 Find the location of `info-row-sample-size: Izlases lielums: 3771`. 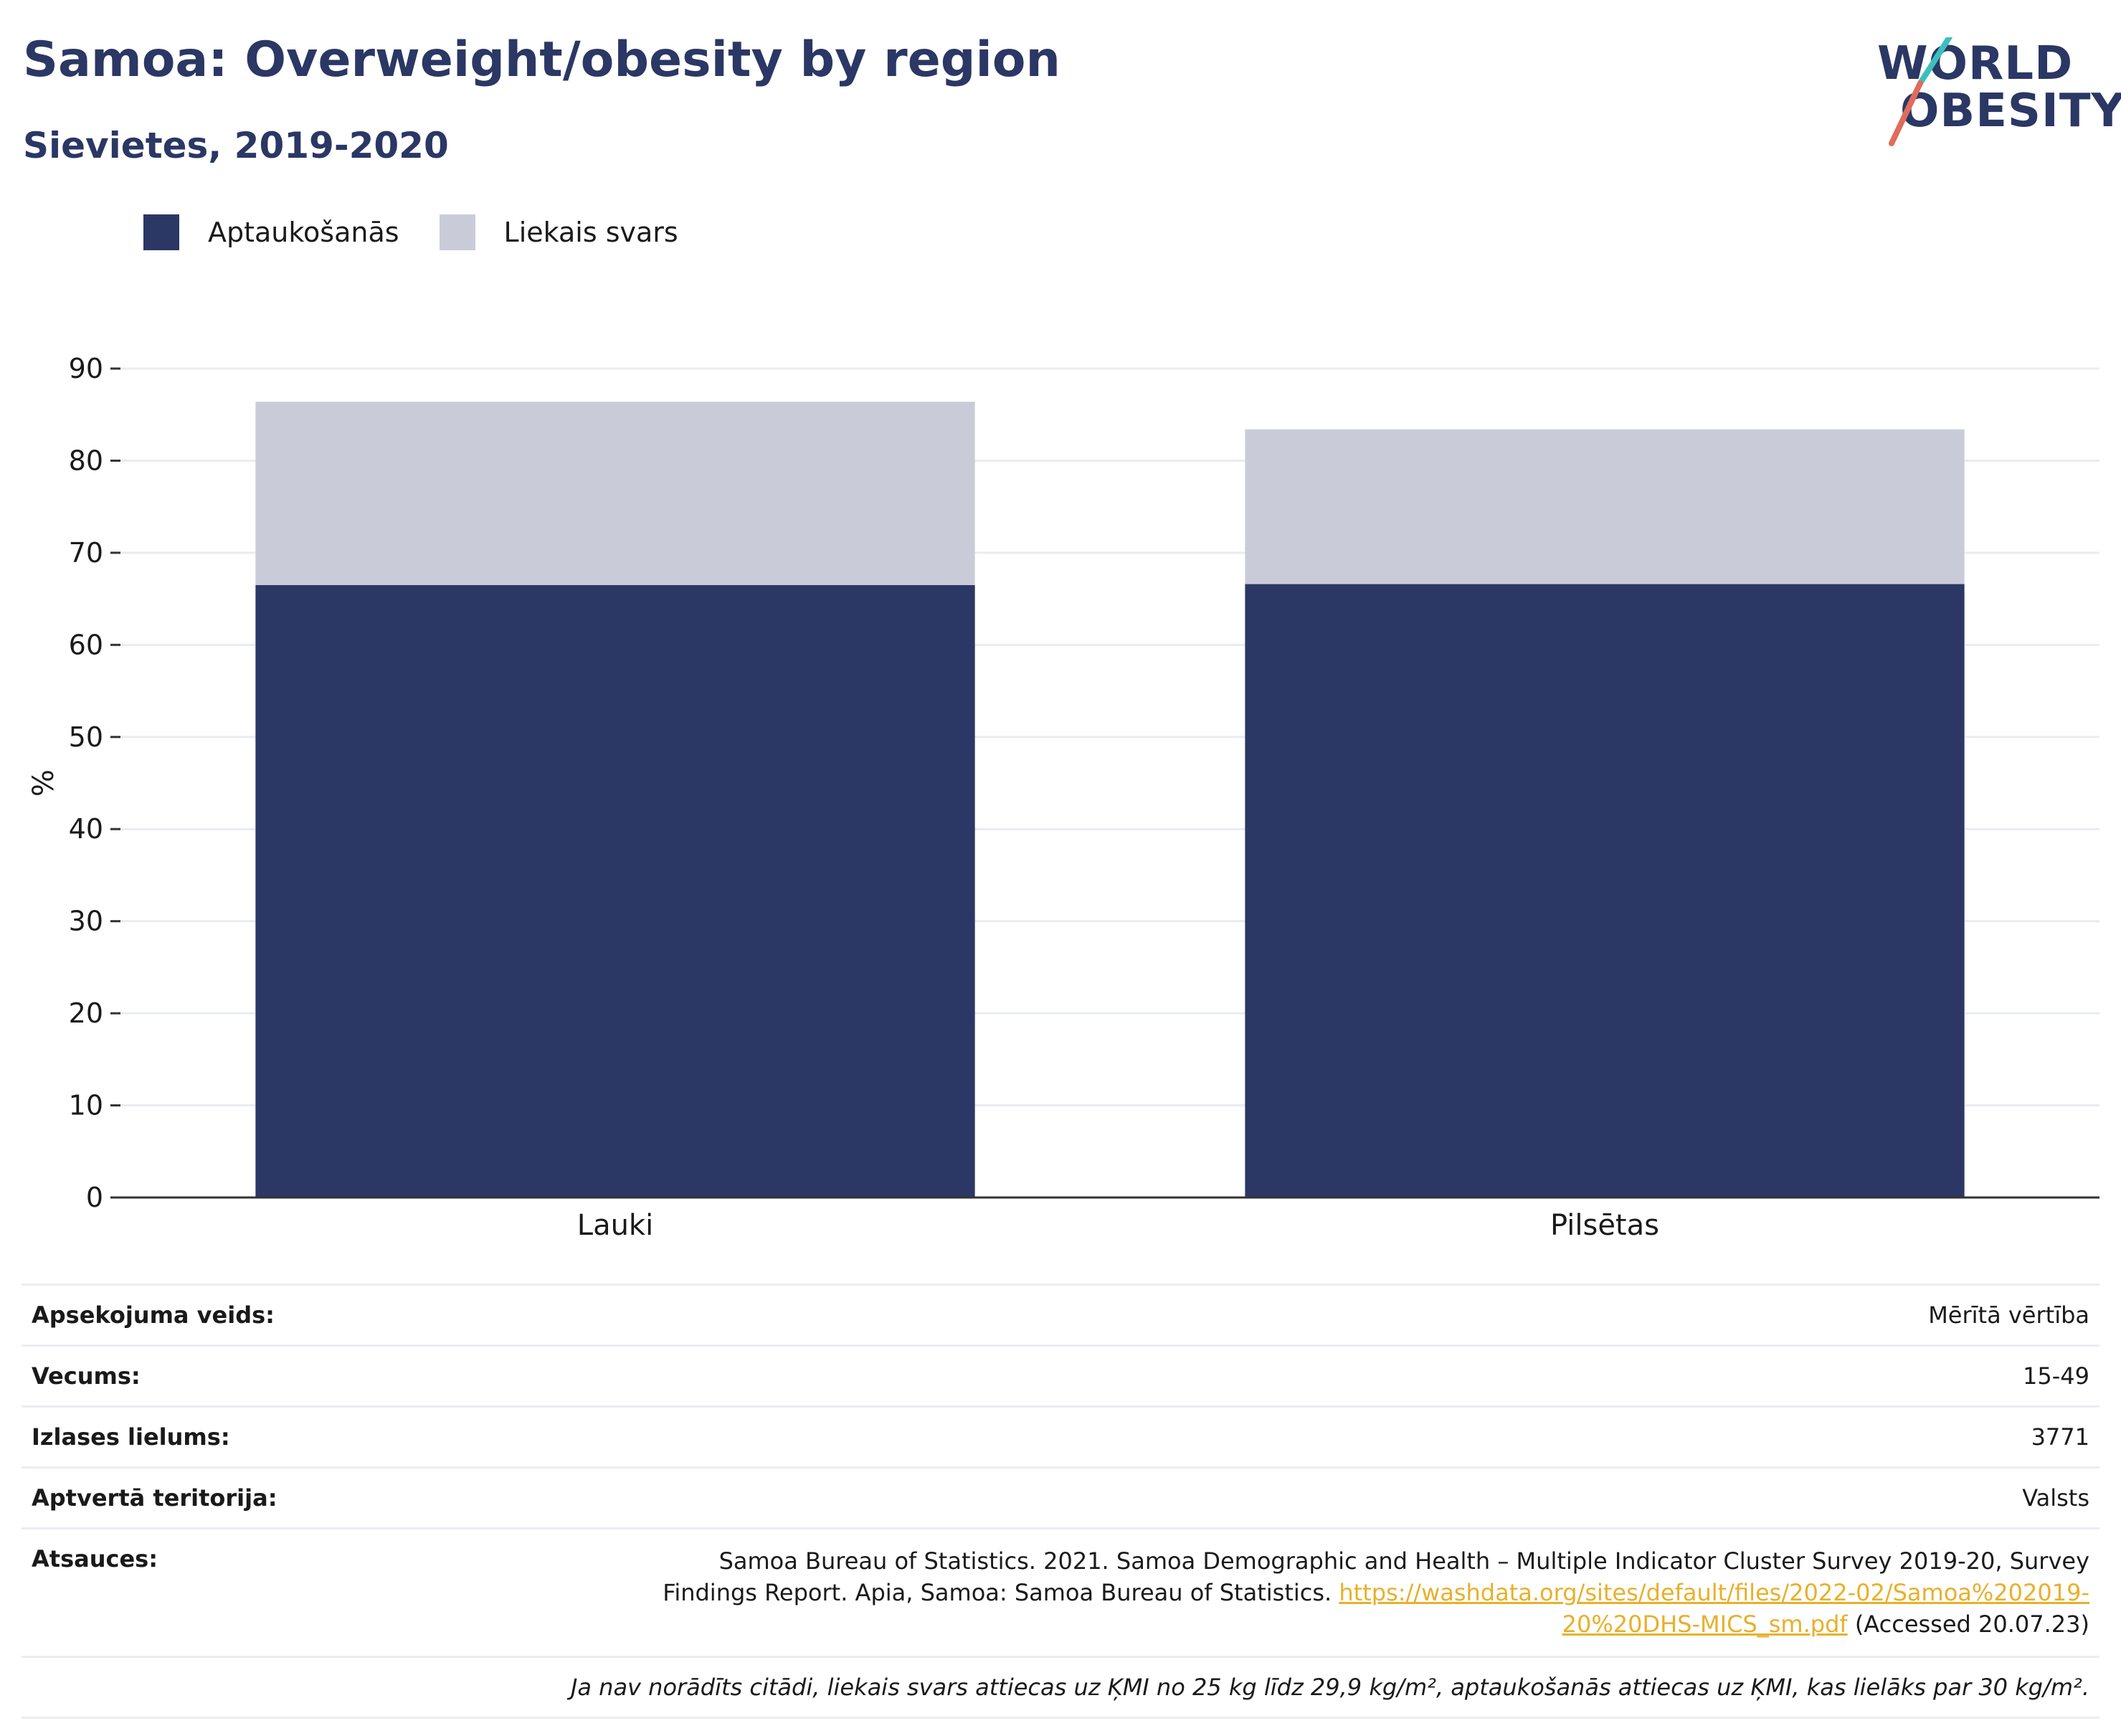

info-row-sample-size: Izlases lielums: 3771 is located at coordinates (1060, 1435).